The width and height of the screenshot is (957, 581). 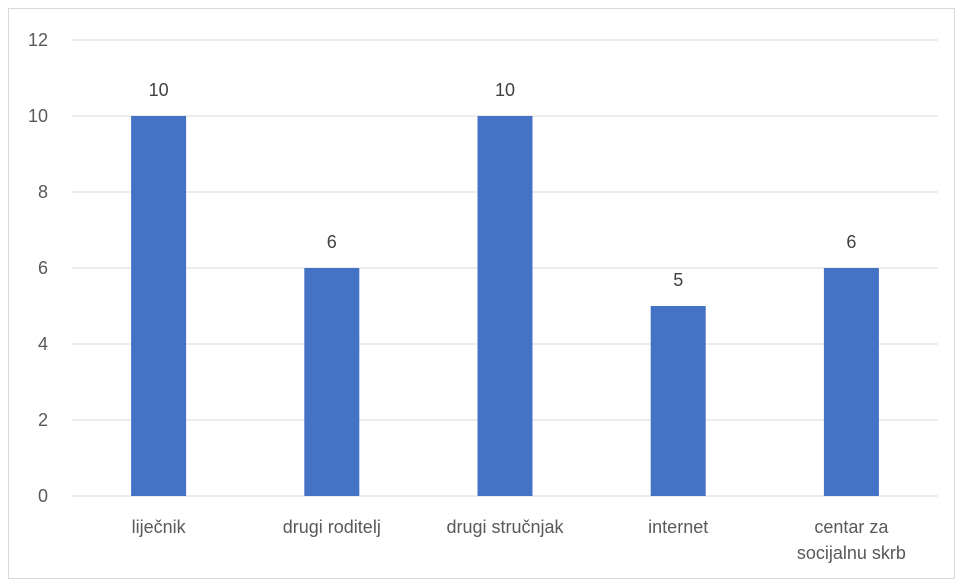 What do you see at coordinates (43, 420) in the screenshot?
I see `y-tick-label: 2` at bounding box center [43, 420].